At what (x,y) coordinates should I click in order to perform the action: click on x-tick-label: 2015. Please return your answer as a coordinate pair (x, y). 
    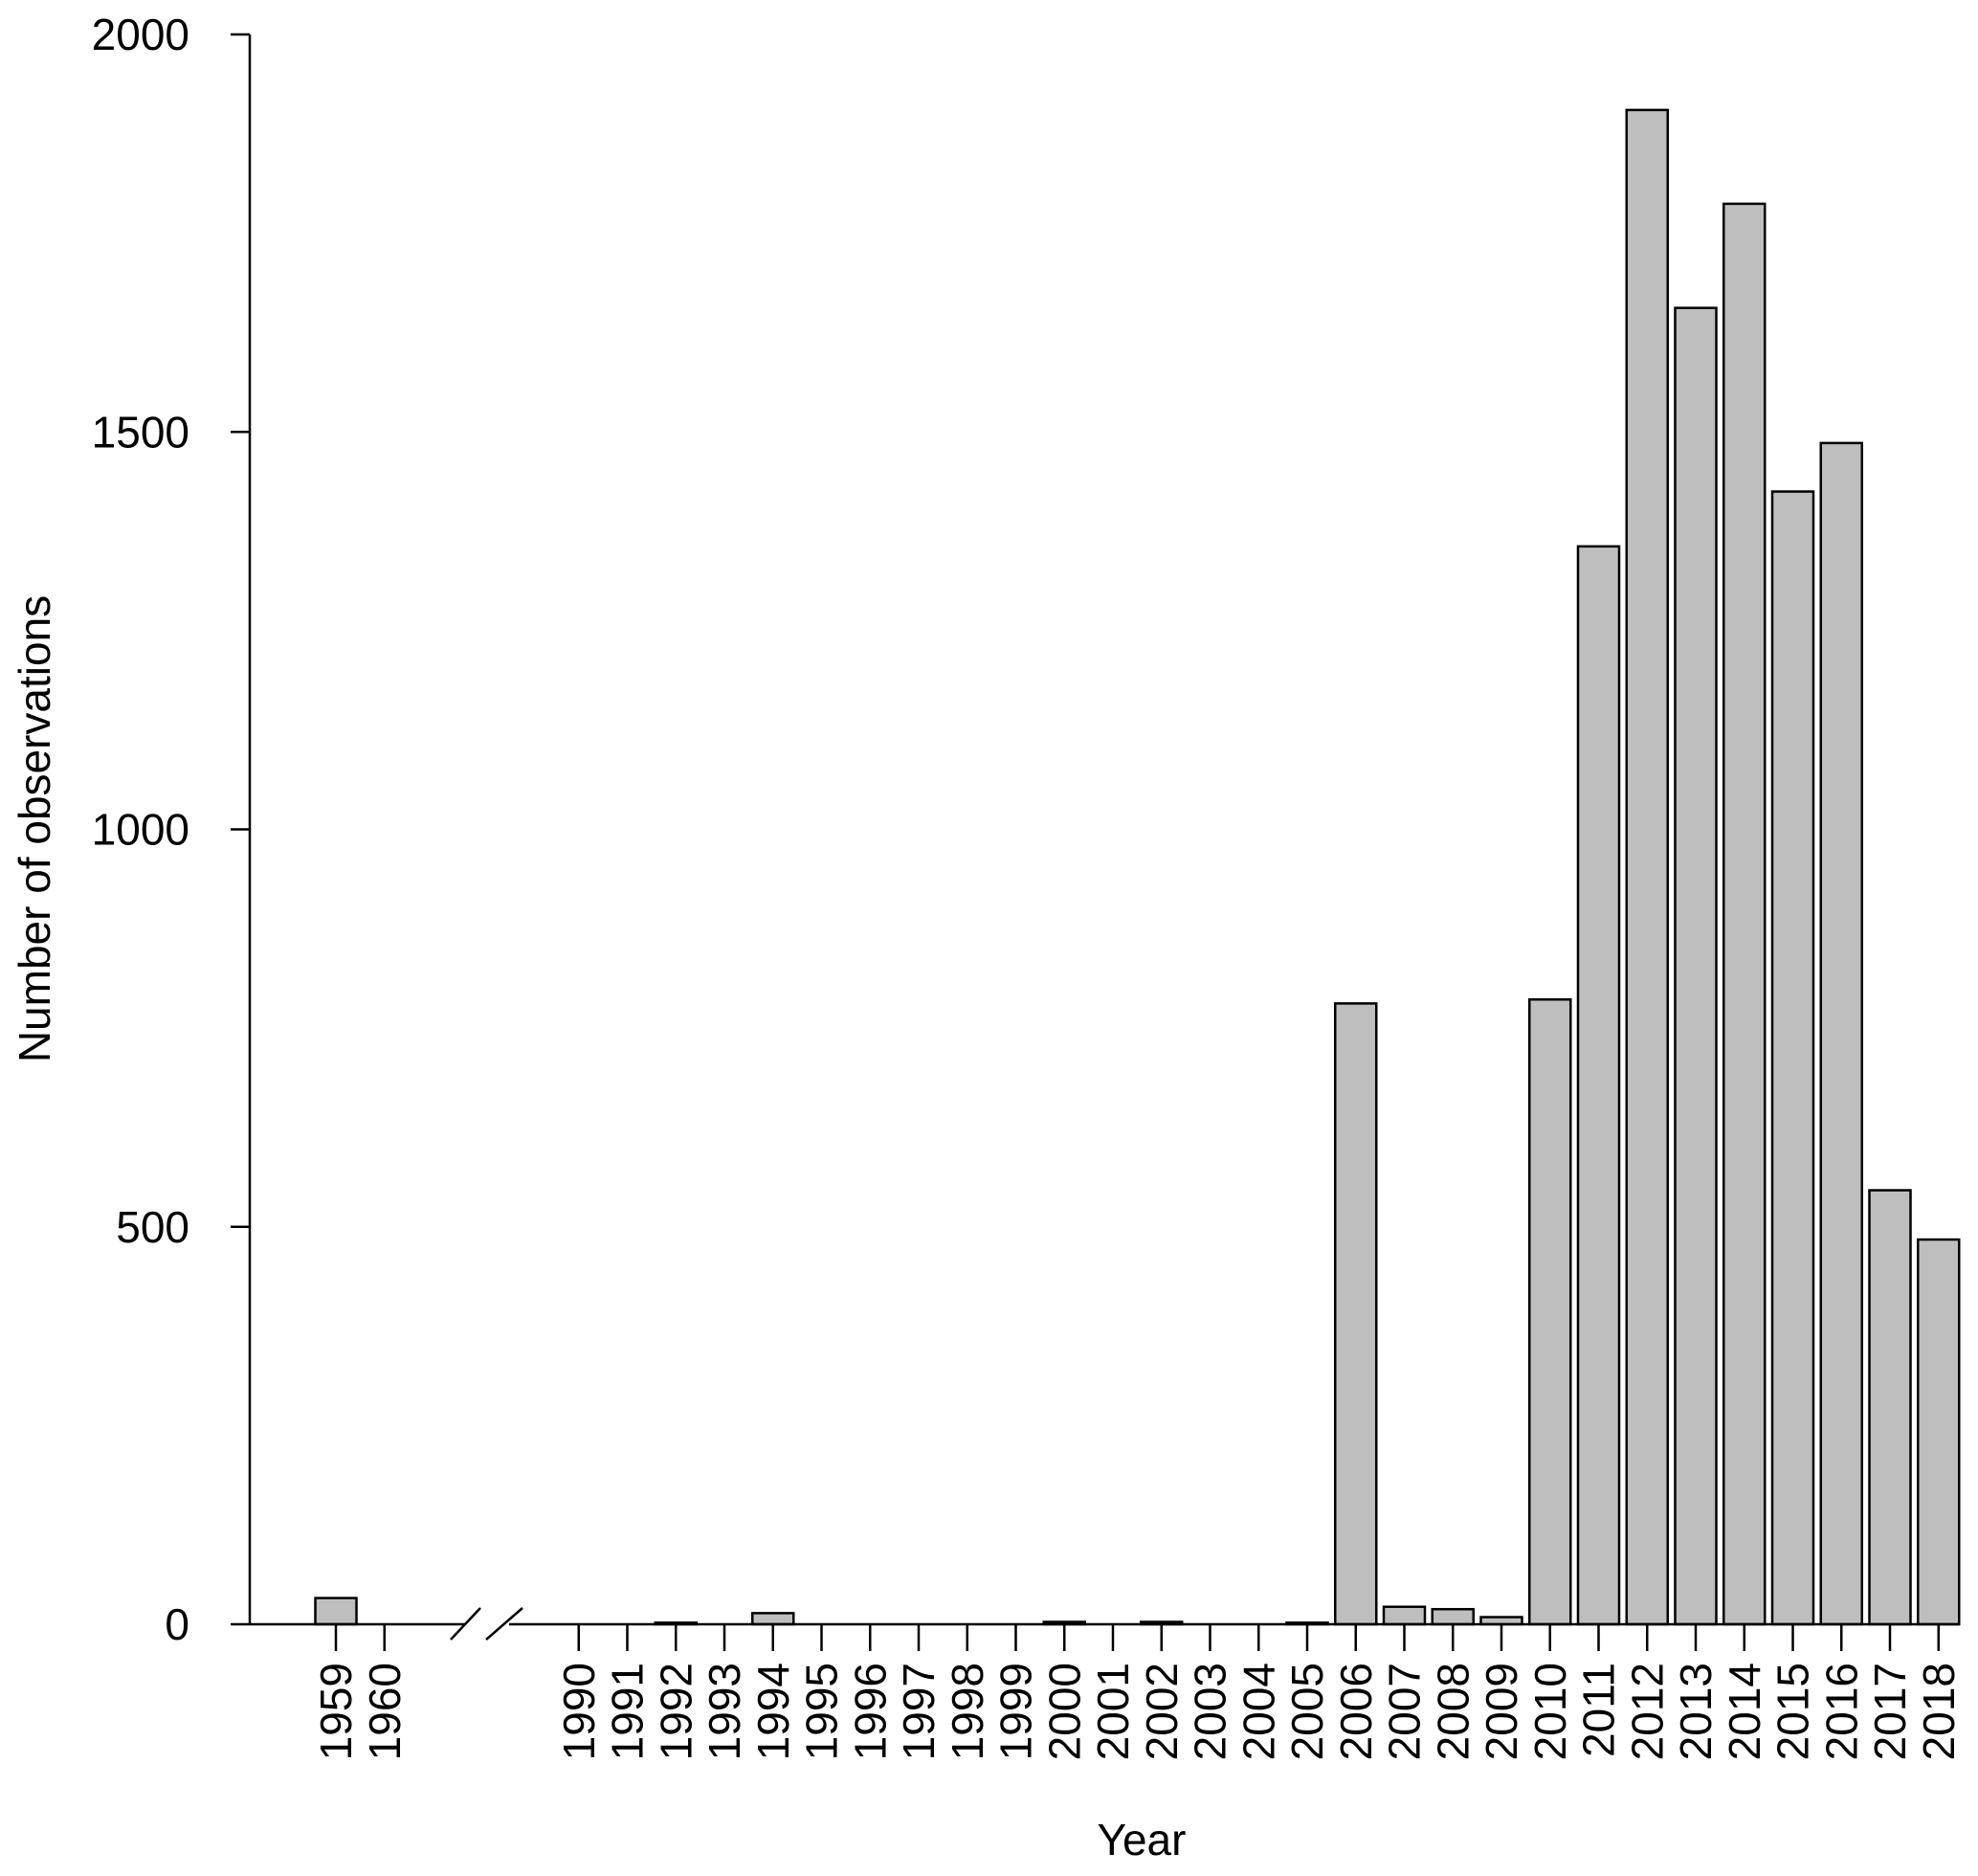
    Looking at the image, I should click on (1793, 1711).